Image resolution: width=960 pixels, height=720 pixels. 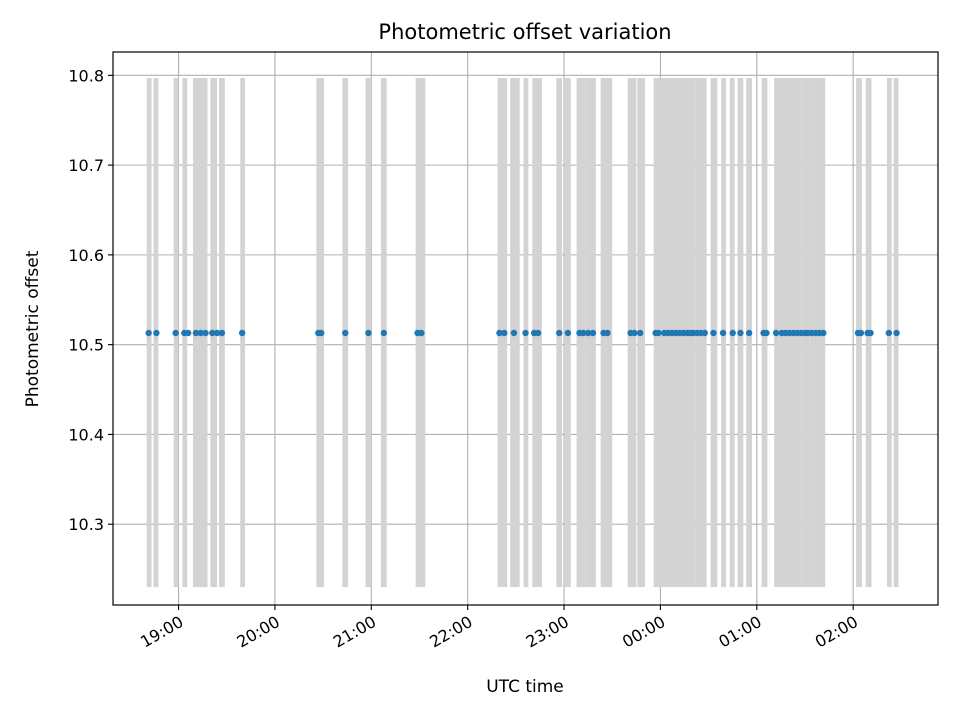 What do you see at coordinates (86, 165) in the screenshot?
I see `y-tick-label: 10.7` at bounding box center [86, 165].